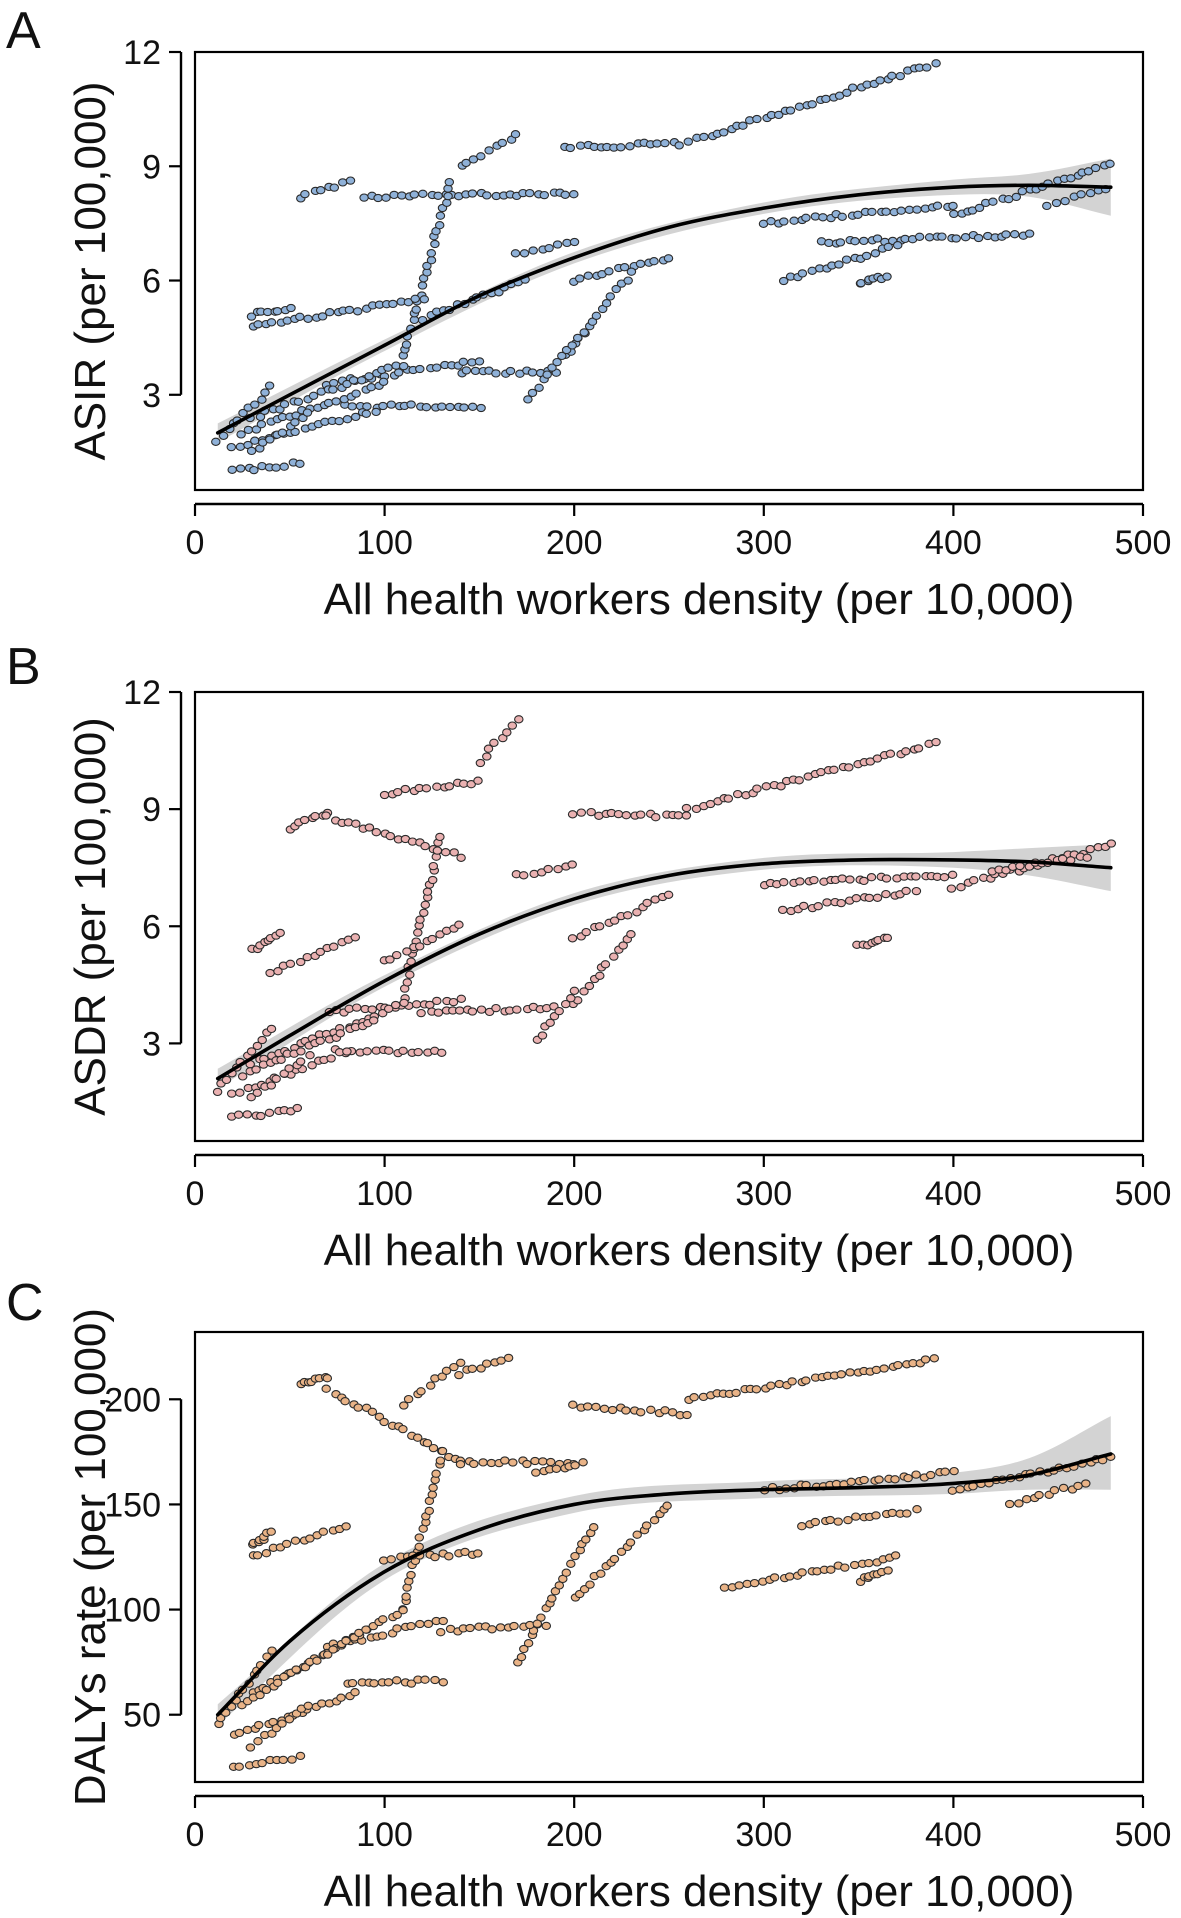 The image size is (1181, 1918). I want to click on x-tick-label: 200, so click(574, 1194).